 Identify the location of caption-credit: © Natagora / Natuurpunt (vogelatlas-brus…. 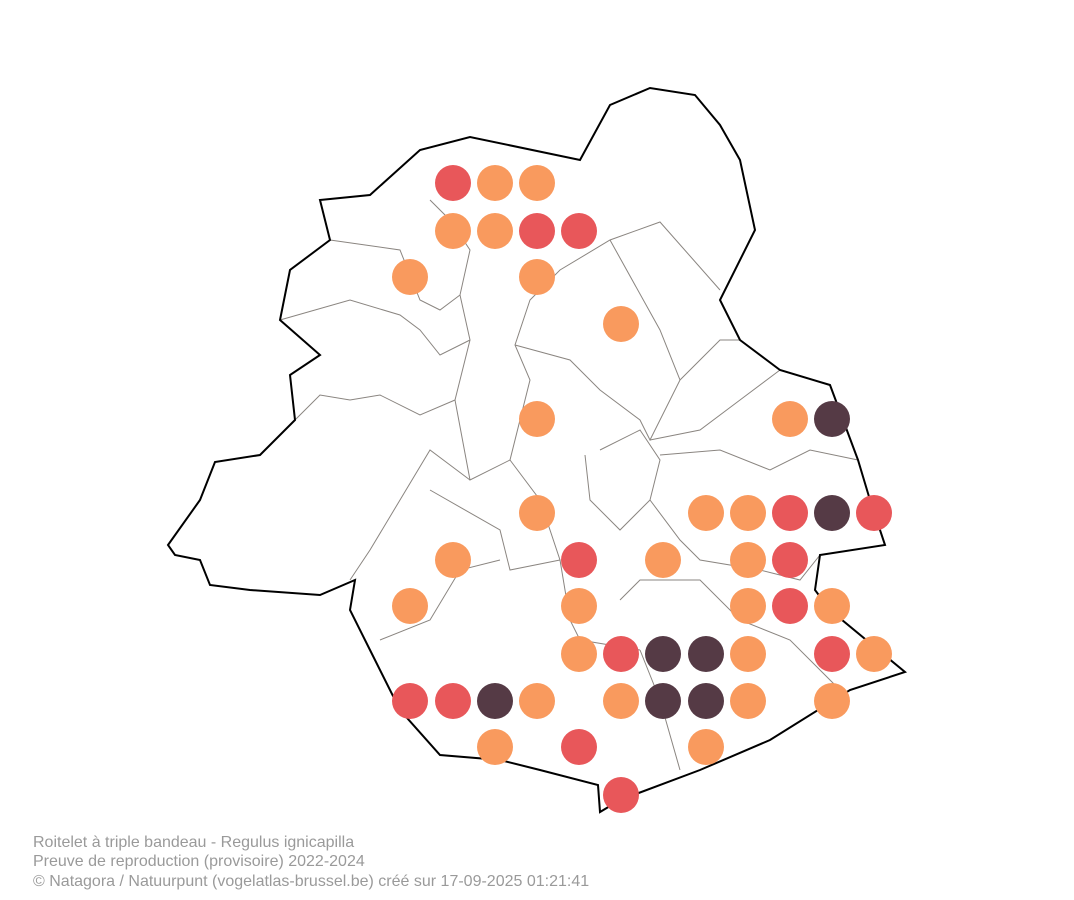
(311, 881).